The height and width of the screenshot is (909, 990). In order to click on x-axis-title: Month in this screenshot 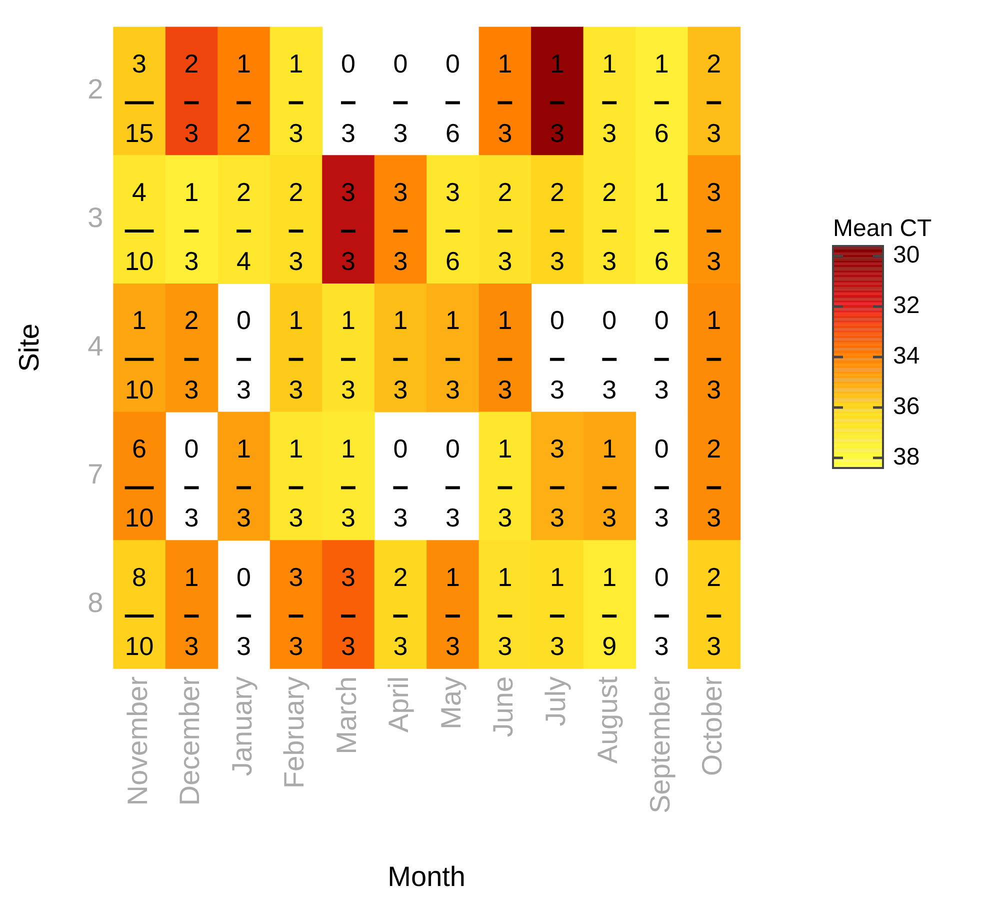, I will do `click(427, 876)`.